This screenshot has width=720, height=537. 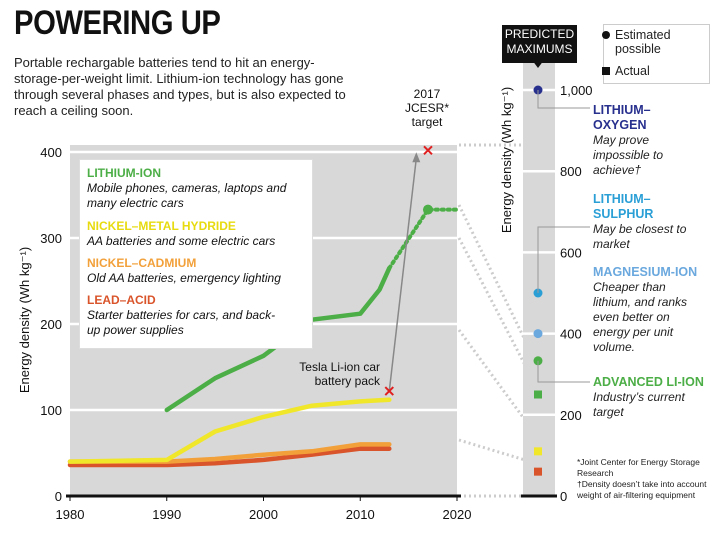 What do you see at coordinates (124, 173) in the screenshot?
I see `legend-name: LITHIUM-ION` at bounding box center [124, 173].